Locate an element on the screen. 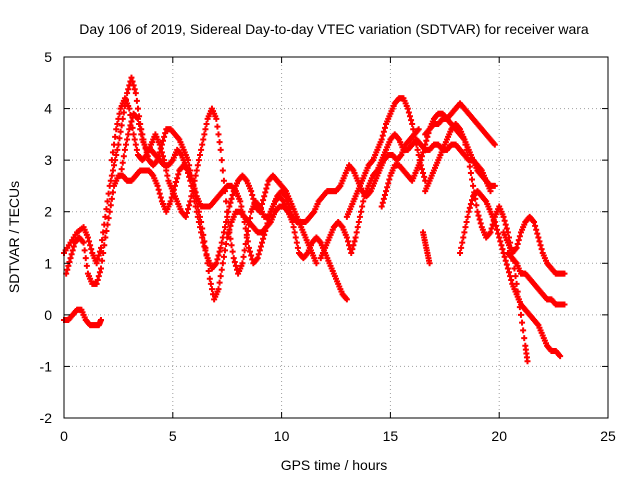  x-tick-label: 5 is located at coordinates (173, 436).